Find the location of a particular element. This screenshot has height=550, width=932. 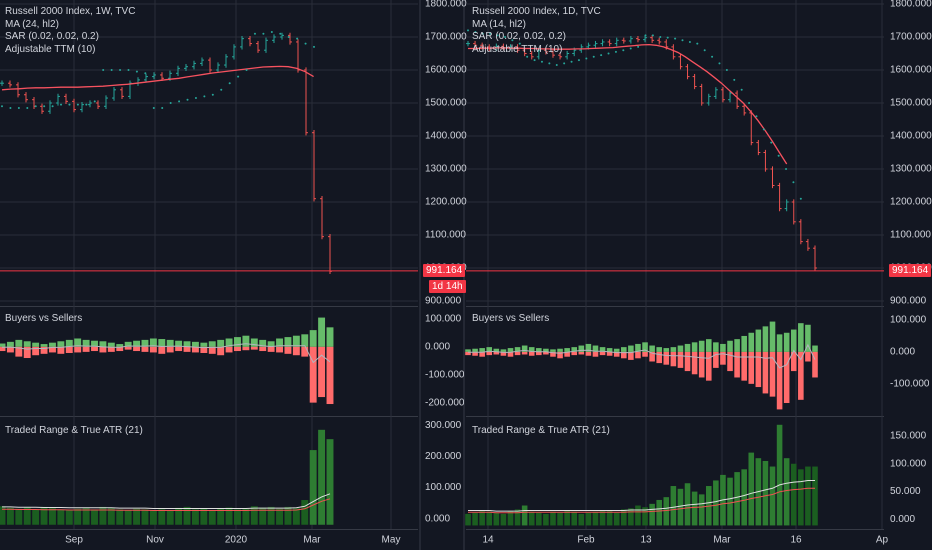

buyers-sellers-signal-line is located at coordinates (642, 356).